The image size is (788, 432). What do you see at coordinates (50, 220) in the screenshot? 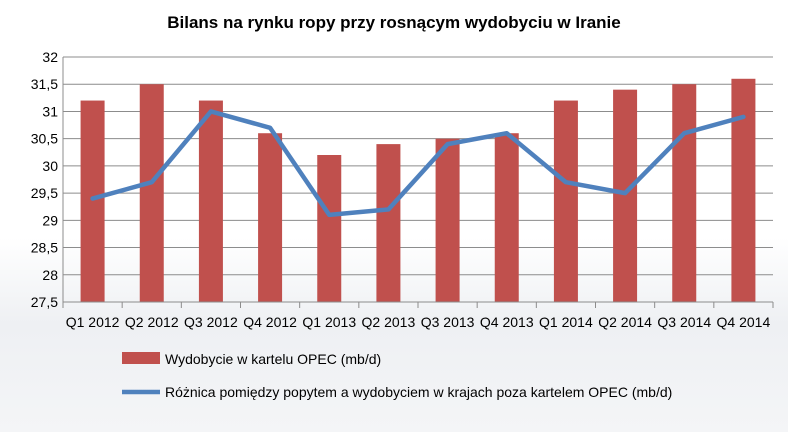
I see `y-tick-label: 29` at bounding box center [50, 220].